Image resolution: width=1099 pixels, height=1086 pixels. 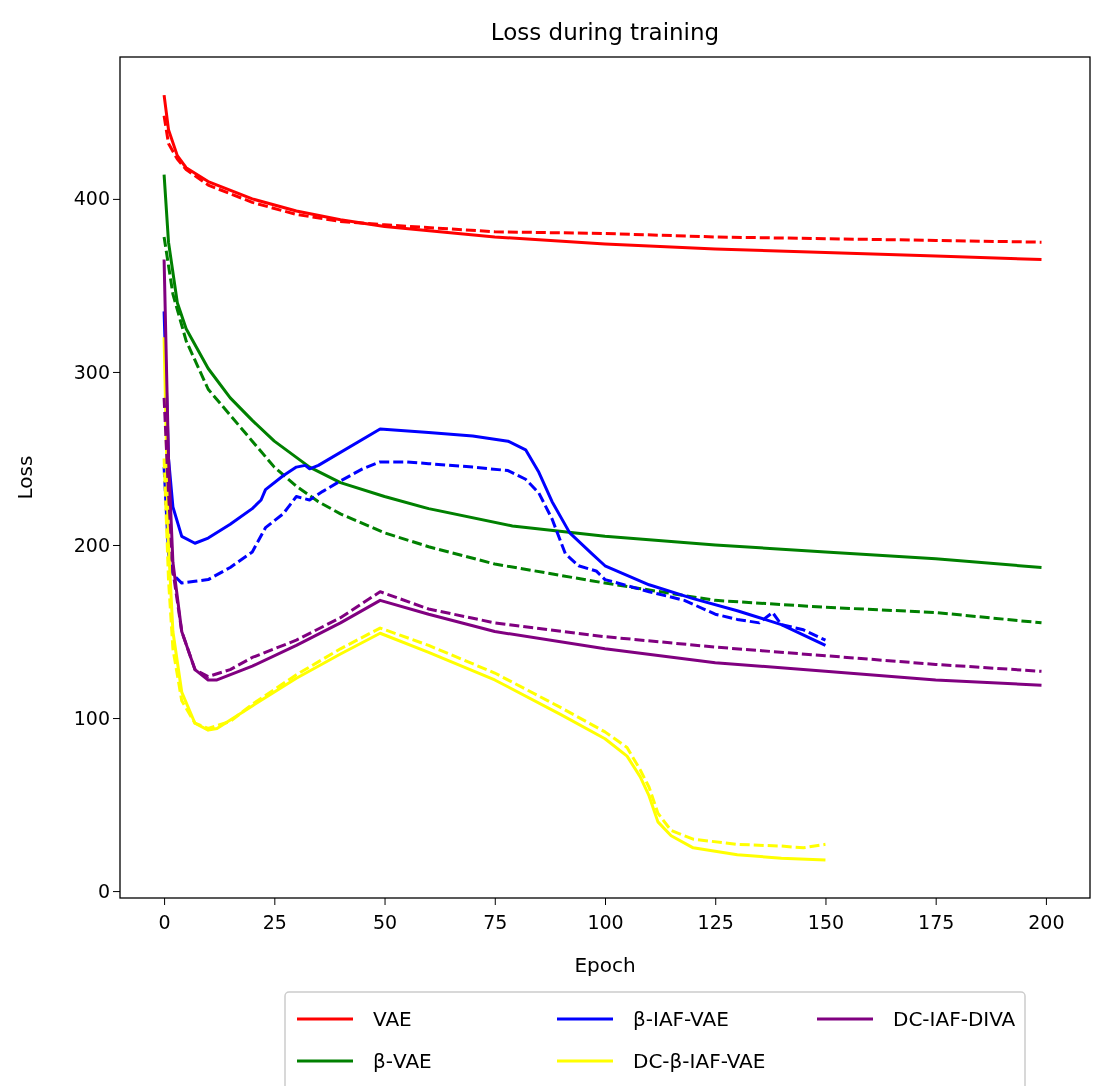 What do you see at coordinates (91, 198) in the screenshot?
I see `y-tick-label: 400` at bounding box center [91, 198].